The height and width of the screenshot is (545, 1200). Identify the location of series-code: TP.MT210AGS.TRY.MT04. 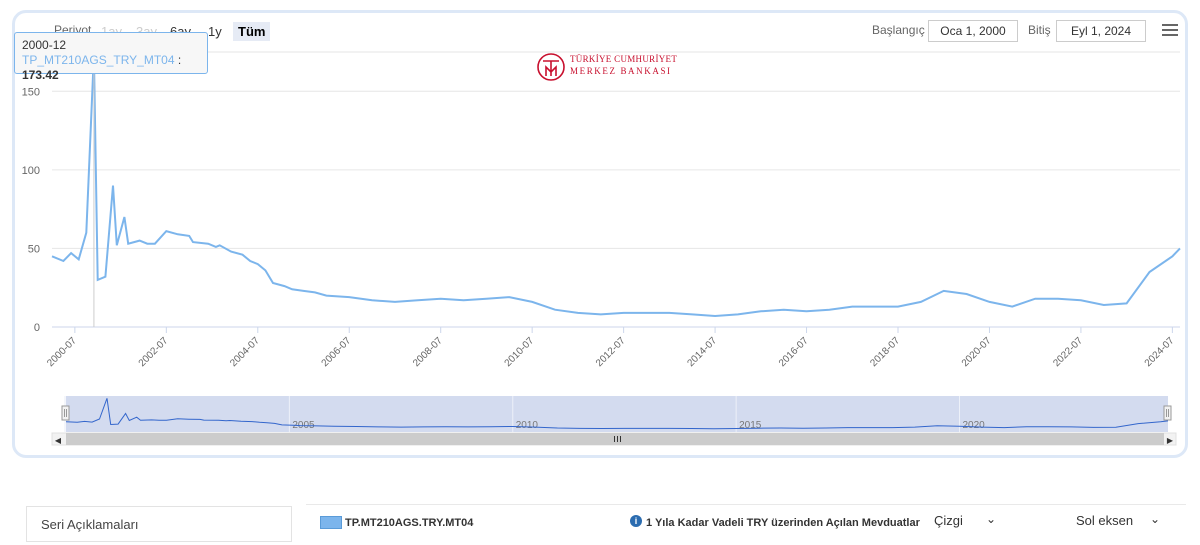
(409, 523).